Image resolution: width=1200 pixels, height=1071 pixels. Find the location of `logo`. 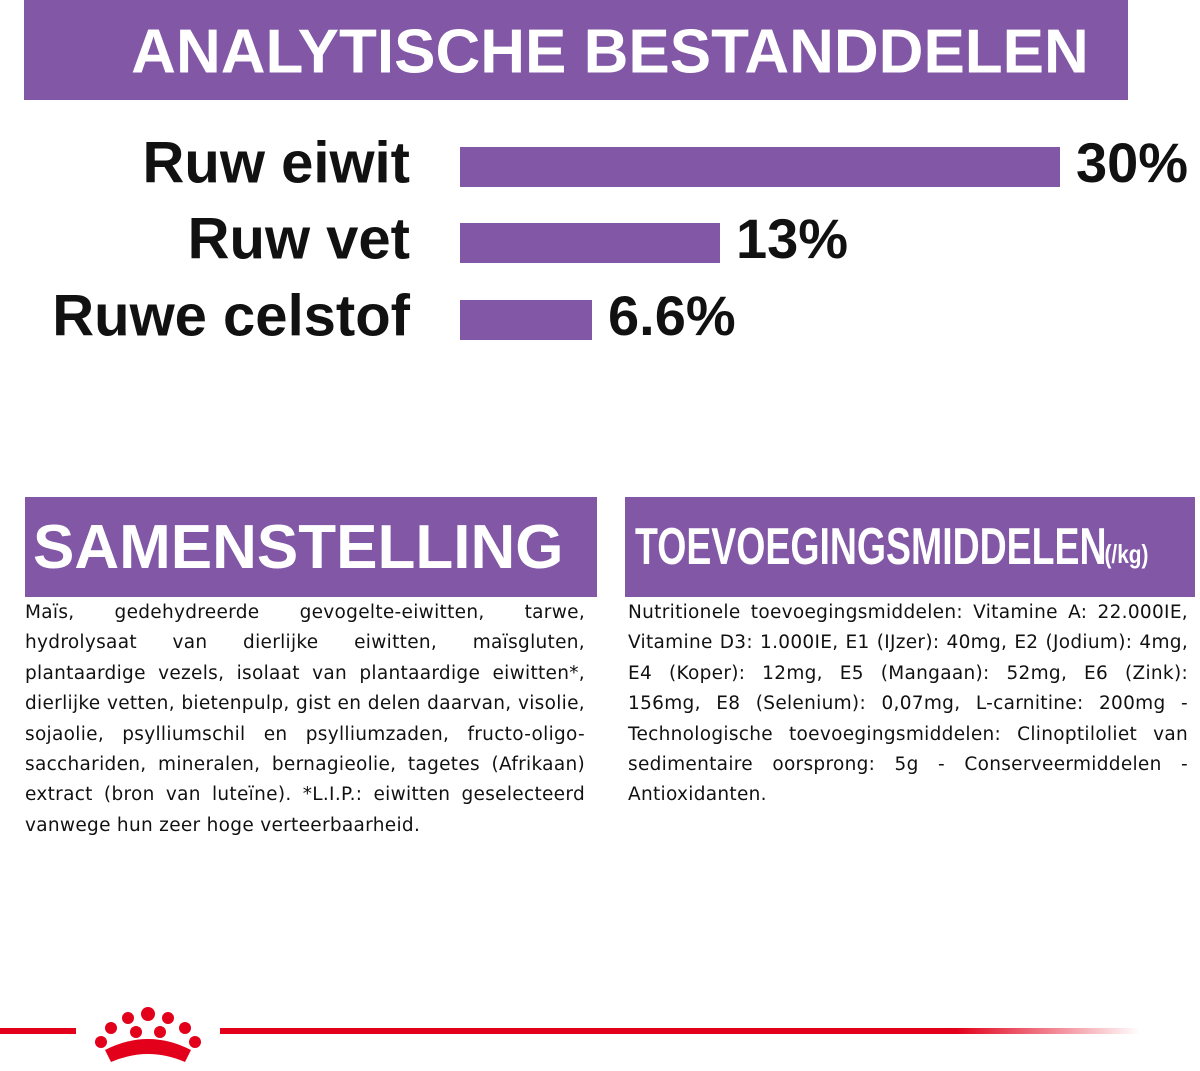

logo is located at coordinates (148, 1034).